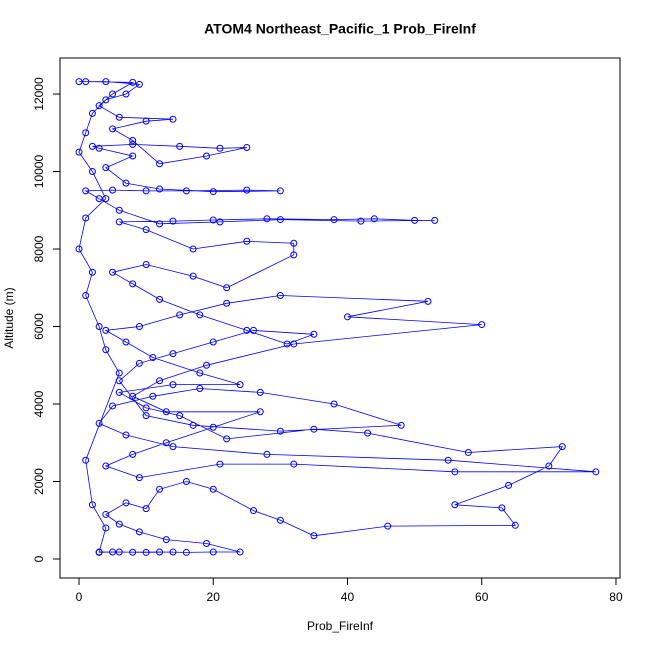 This screenshot has width=650, height=655. Describe the element at coordinates (39, 481) in the screenshot. I see `y-tick-label: 2000` at that location.